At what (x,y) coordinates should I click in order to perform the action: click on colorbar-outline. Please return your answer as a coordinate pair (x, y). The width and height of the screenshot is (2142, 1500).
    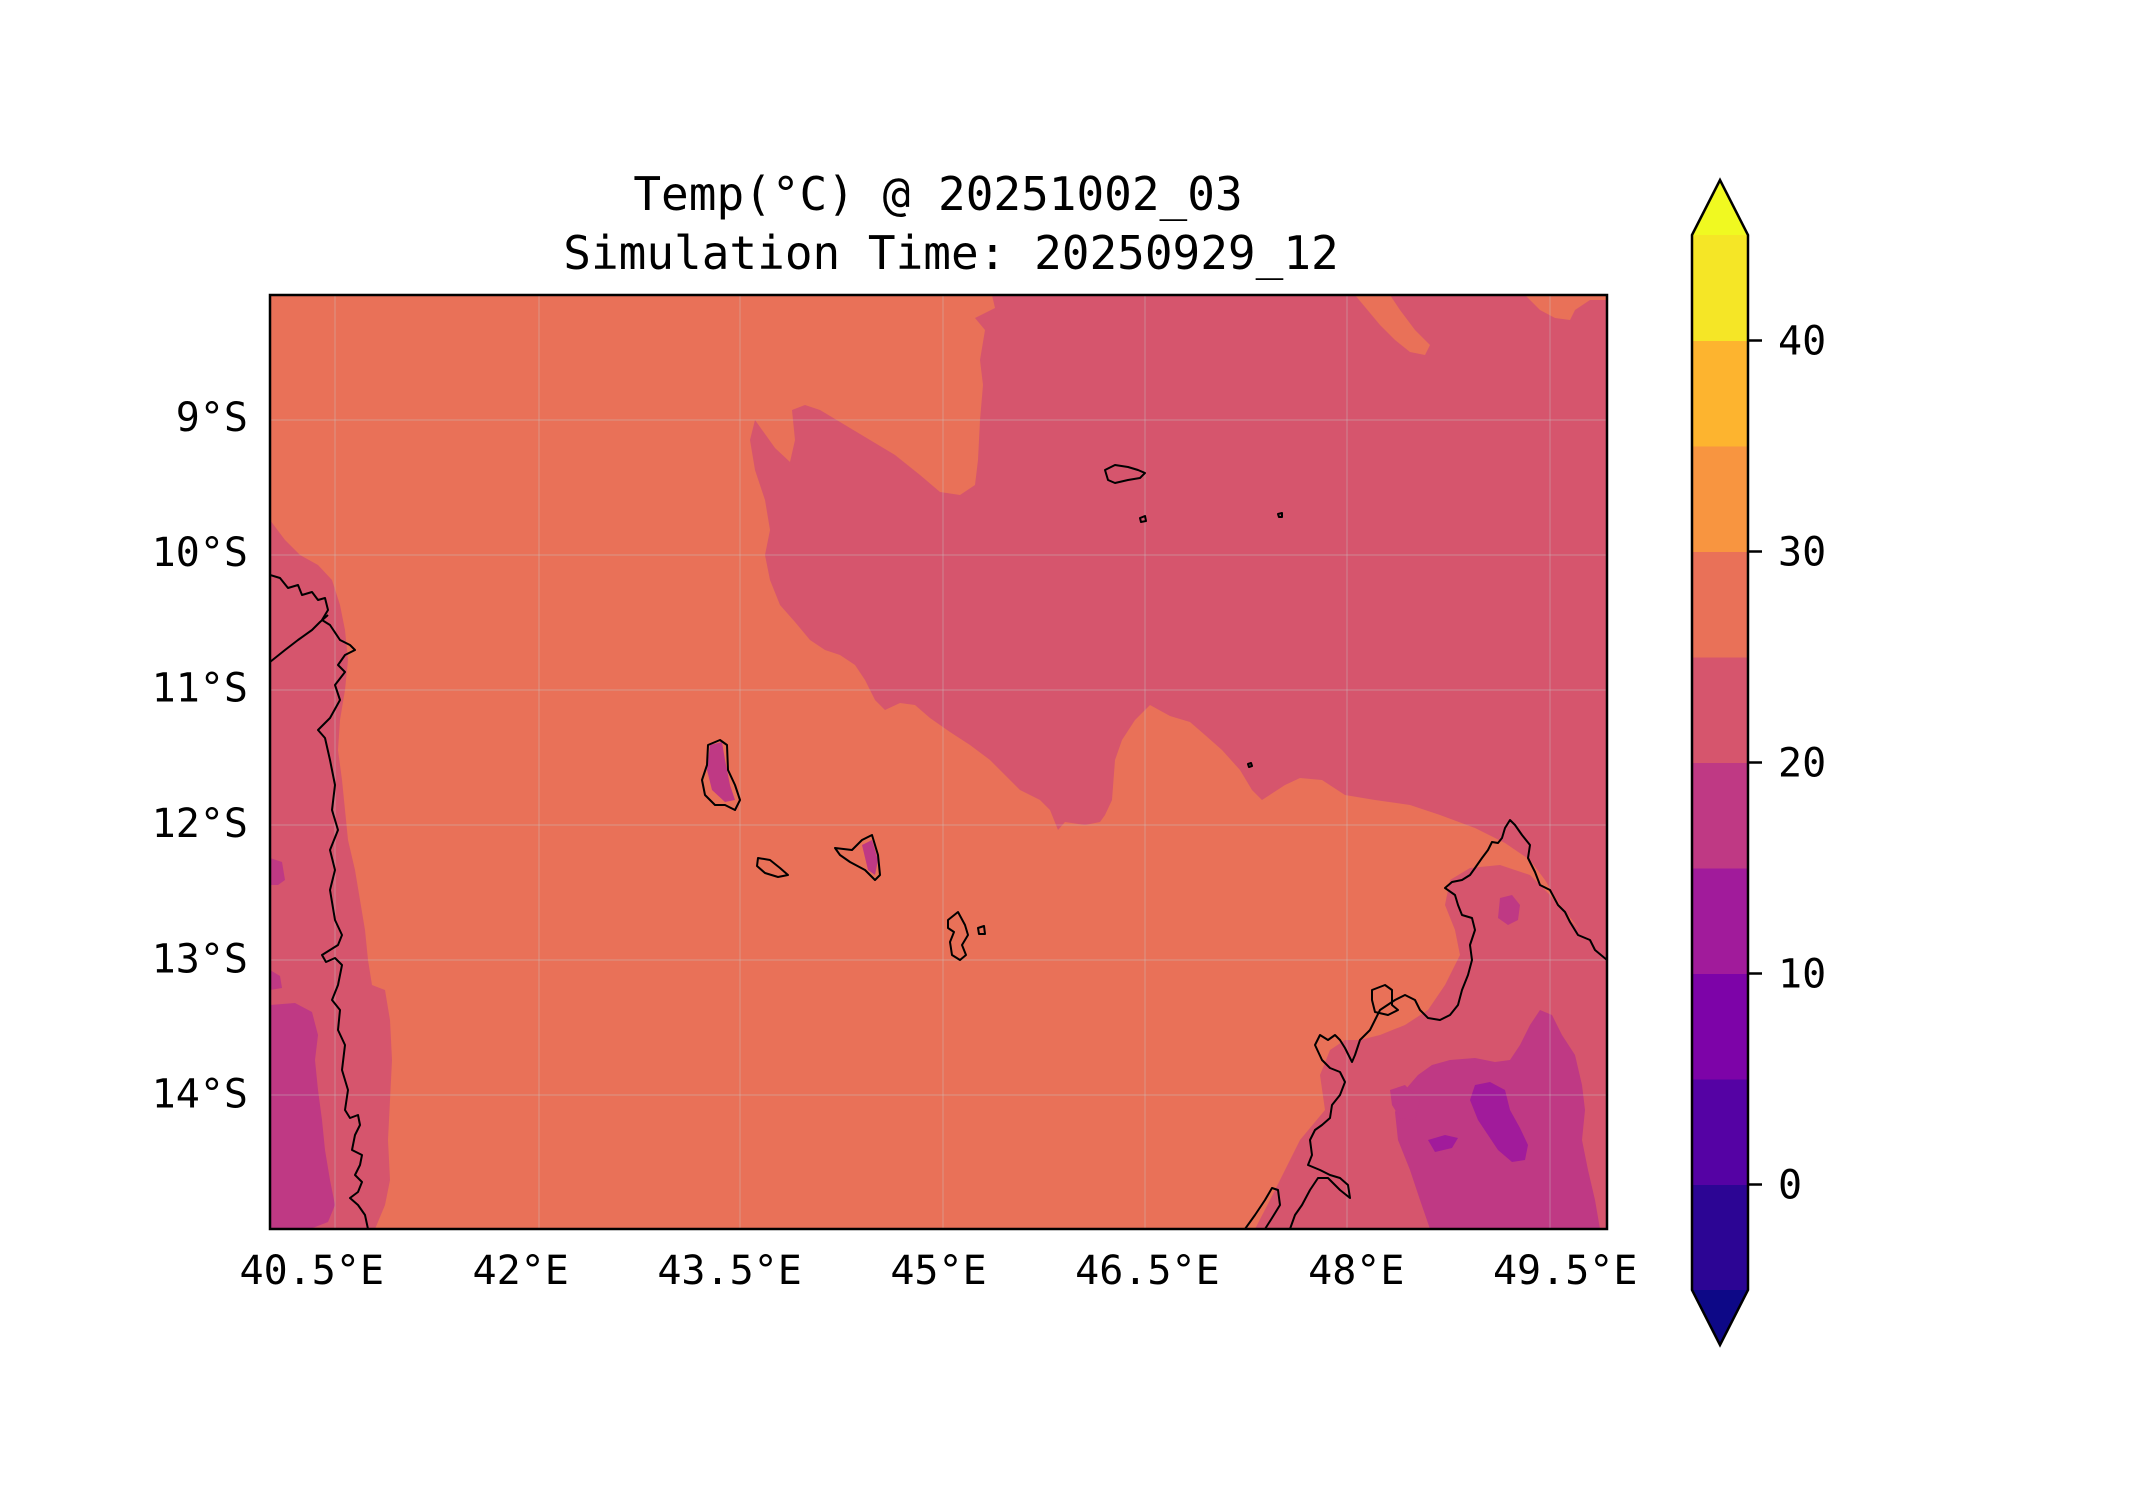
    Looking at the image, I should click on (1720, 762).